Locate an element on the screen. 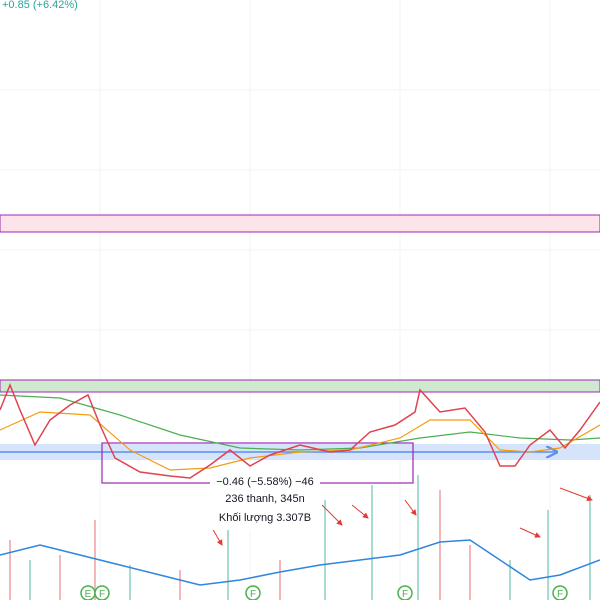  tooltip-bars: 236 thanh, 345n is located at coordinates (265, 499).